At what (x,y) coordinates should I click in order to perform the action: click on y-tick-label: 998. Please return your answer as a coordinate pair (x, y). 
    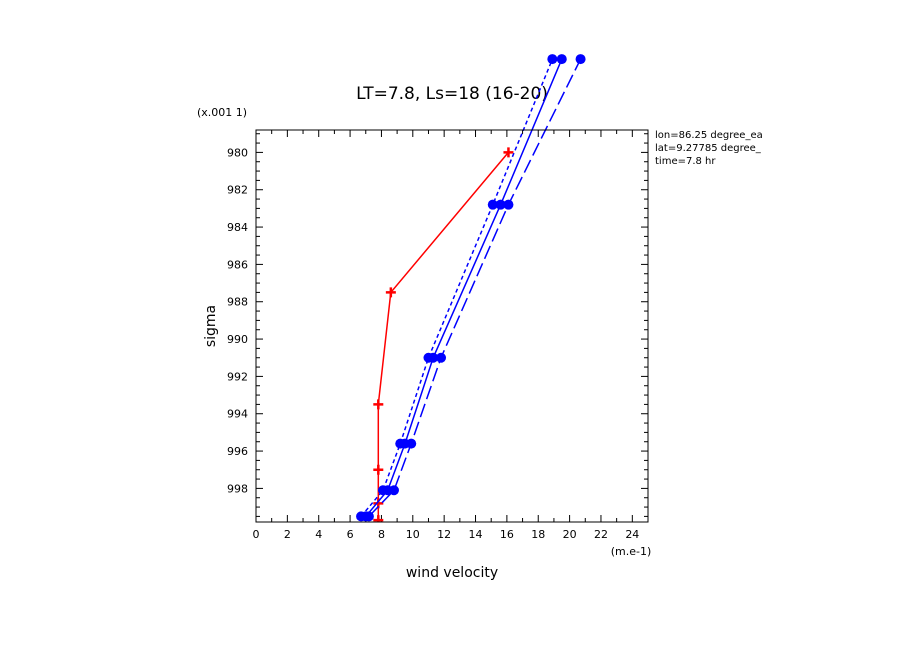
    Looking at the image, I should click on (237, 488).